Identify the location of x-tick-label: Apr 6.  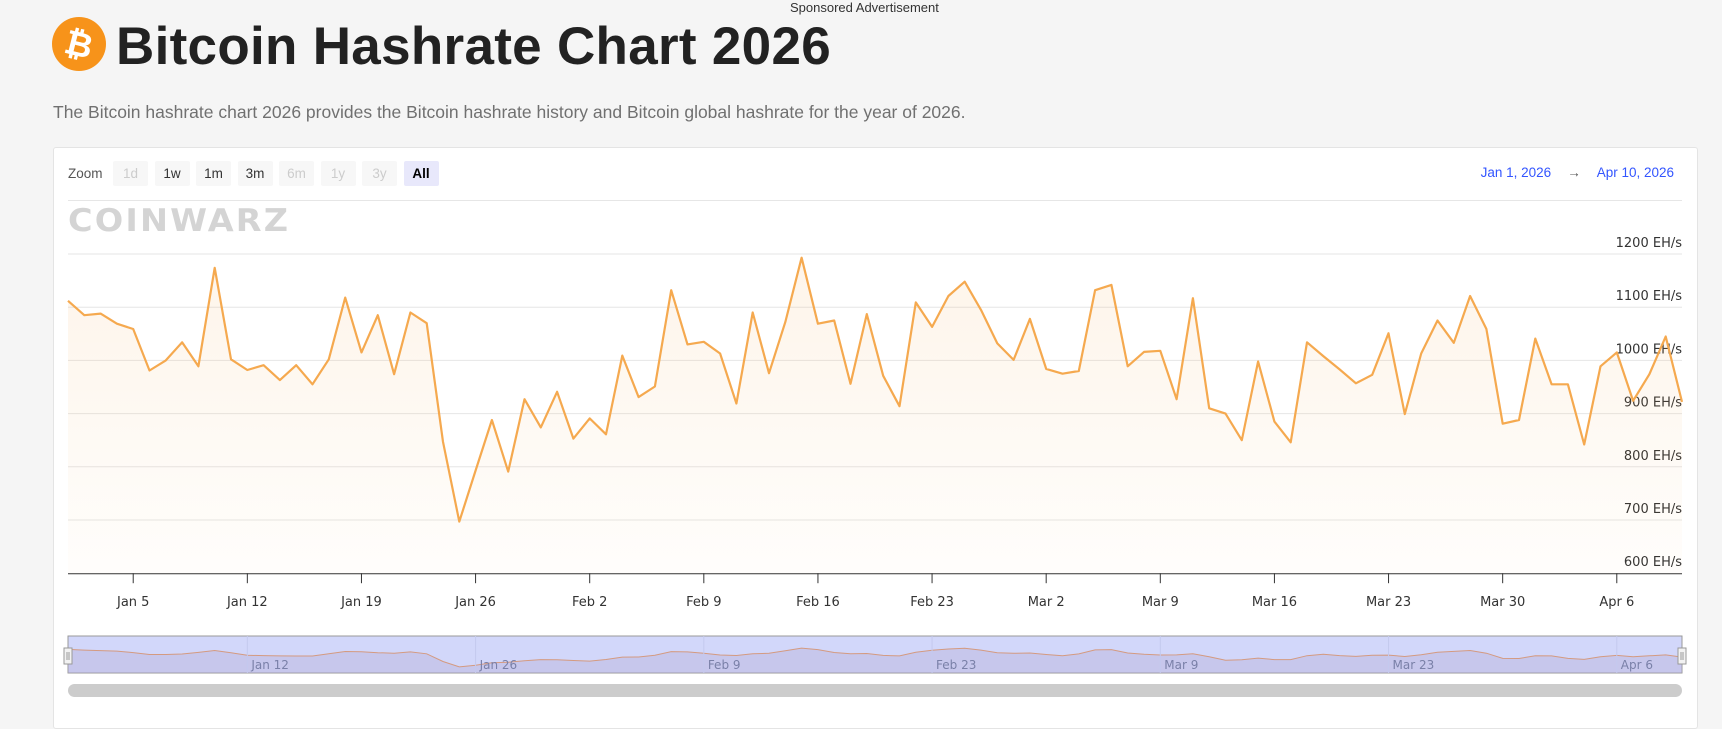
(1616, 602).